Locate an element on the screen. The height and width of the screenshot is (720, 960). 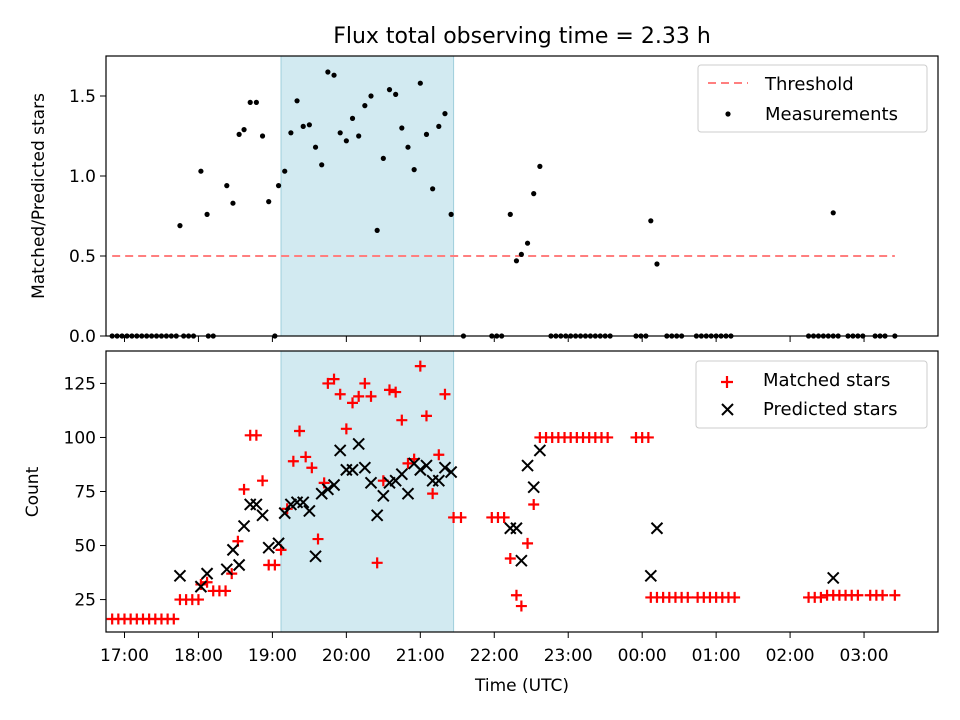
x-tick-label: 02:00 is located at coordinates (790, 656).